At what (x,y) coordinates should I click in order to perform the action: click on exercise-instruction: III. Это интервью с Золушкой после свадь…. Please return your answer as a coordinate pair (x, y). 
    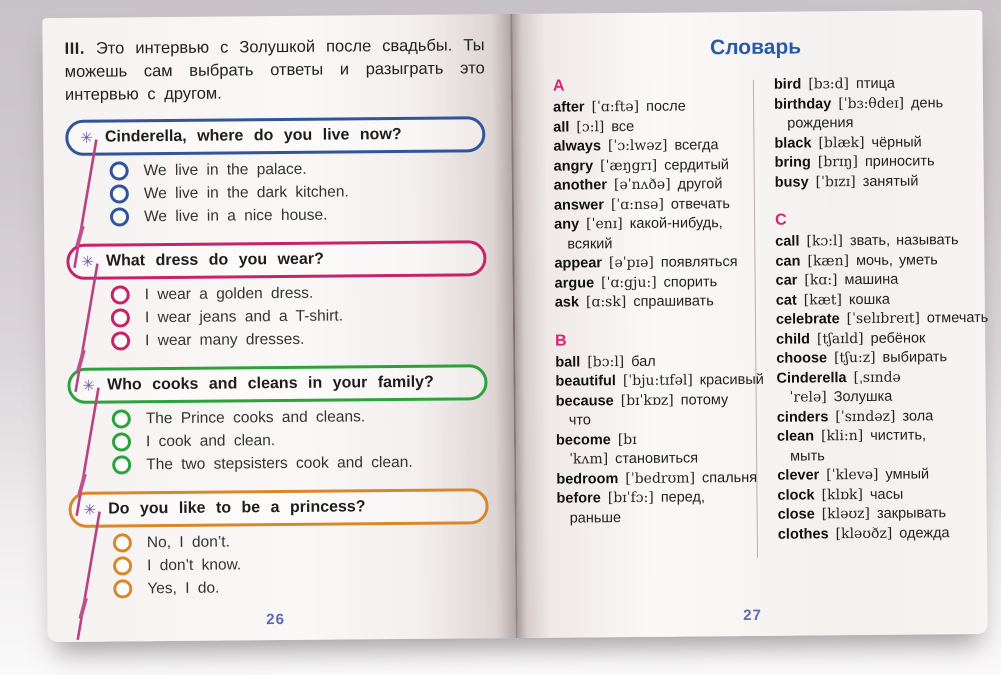
    Looking at the image, I should click on (274, 70).